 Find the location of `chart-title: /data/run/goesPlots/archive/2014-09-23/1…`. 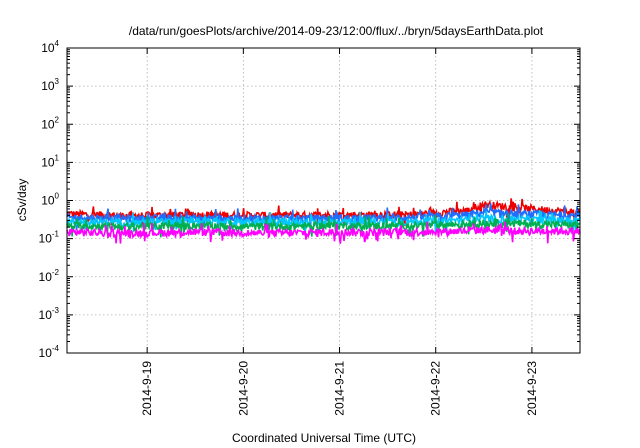

chart-title: /data/run/goesPlots/archive/2014-09-23/1… is located at coordinates (336, 31).